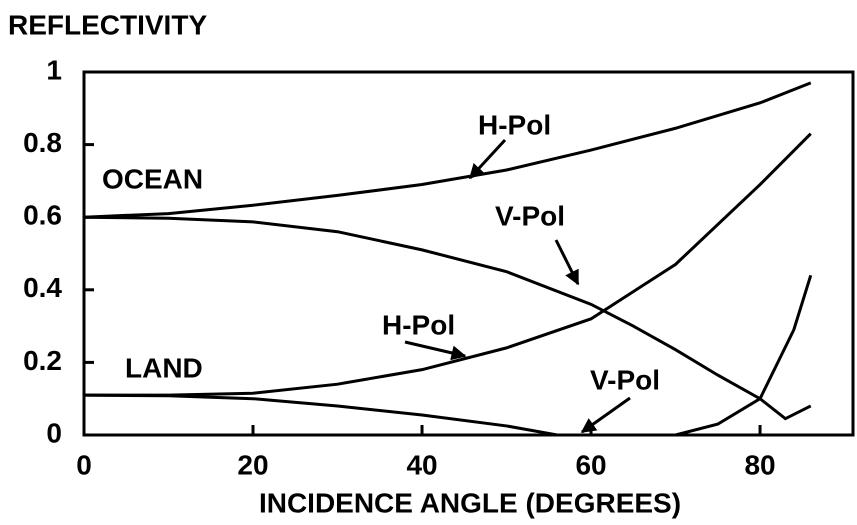 The width and height of the screenshot is (857, 525). I want to click on x-tick-label: 0, so click(84, 464).